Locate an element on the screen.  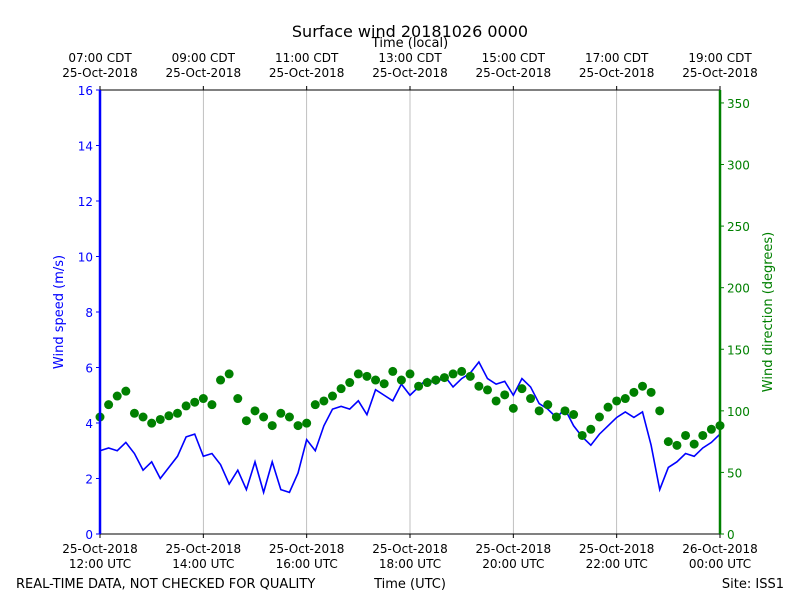
y2-tick-label: 50 is located at coordinates (734, 473).